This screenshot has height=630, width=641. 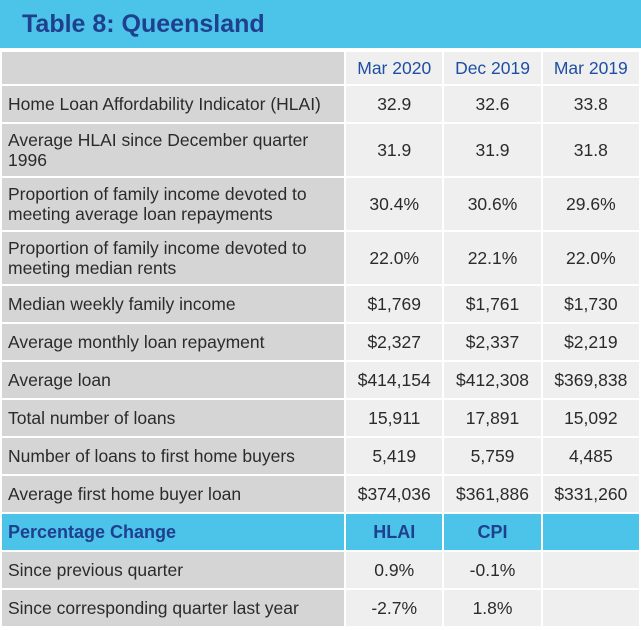 I want to click on percentage-change-header-row: Percentage Change HLAI CPI, so click(x=320, y=532).